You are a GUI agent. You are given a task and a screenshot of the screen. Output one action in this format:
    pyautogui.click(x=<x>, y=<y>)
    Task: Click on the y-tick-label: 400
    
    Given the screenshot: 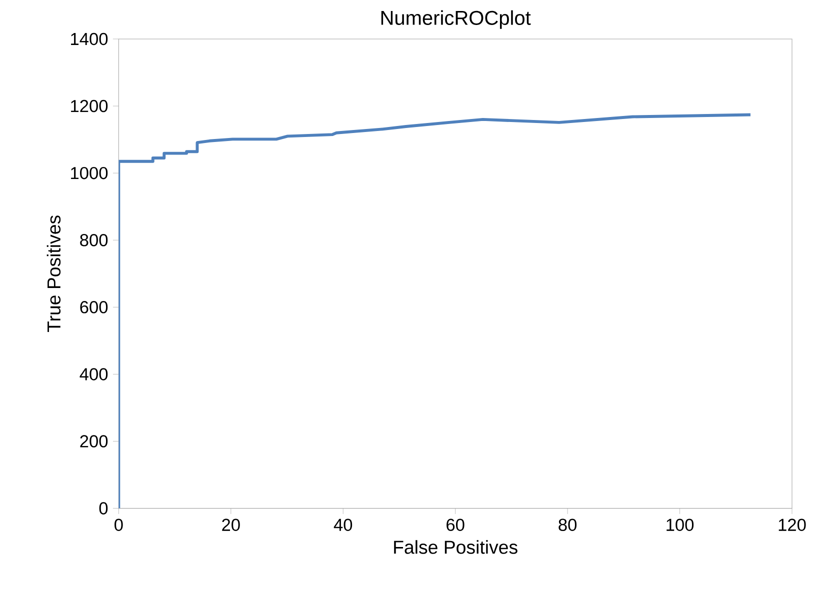 What is the action you would take?
    pyautogui.click(x=94, y=374)
    